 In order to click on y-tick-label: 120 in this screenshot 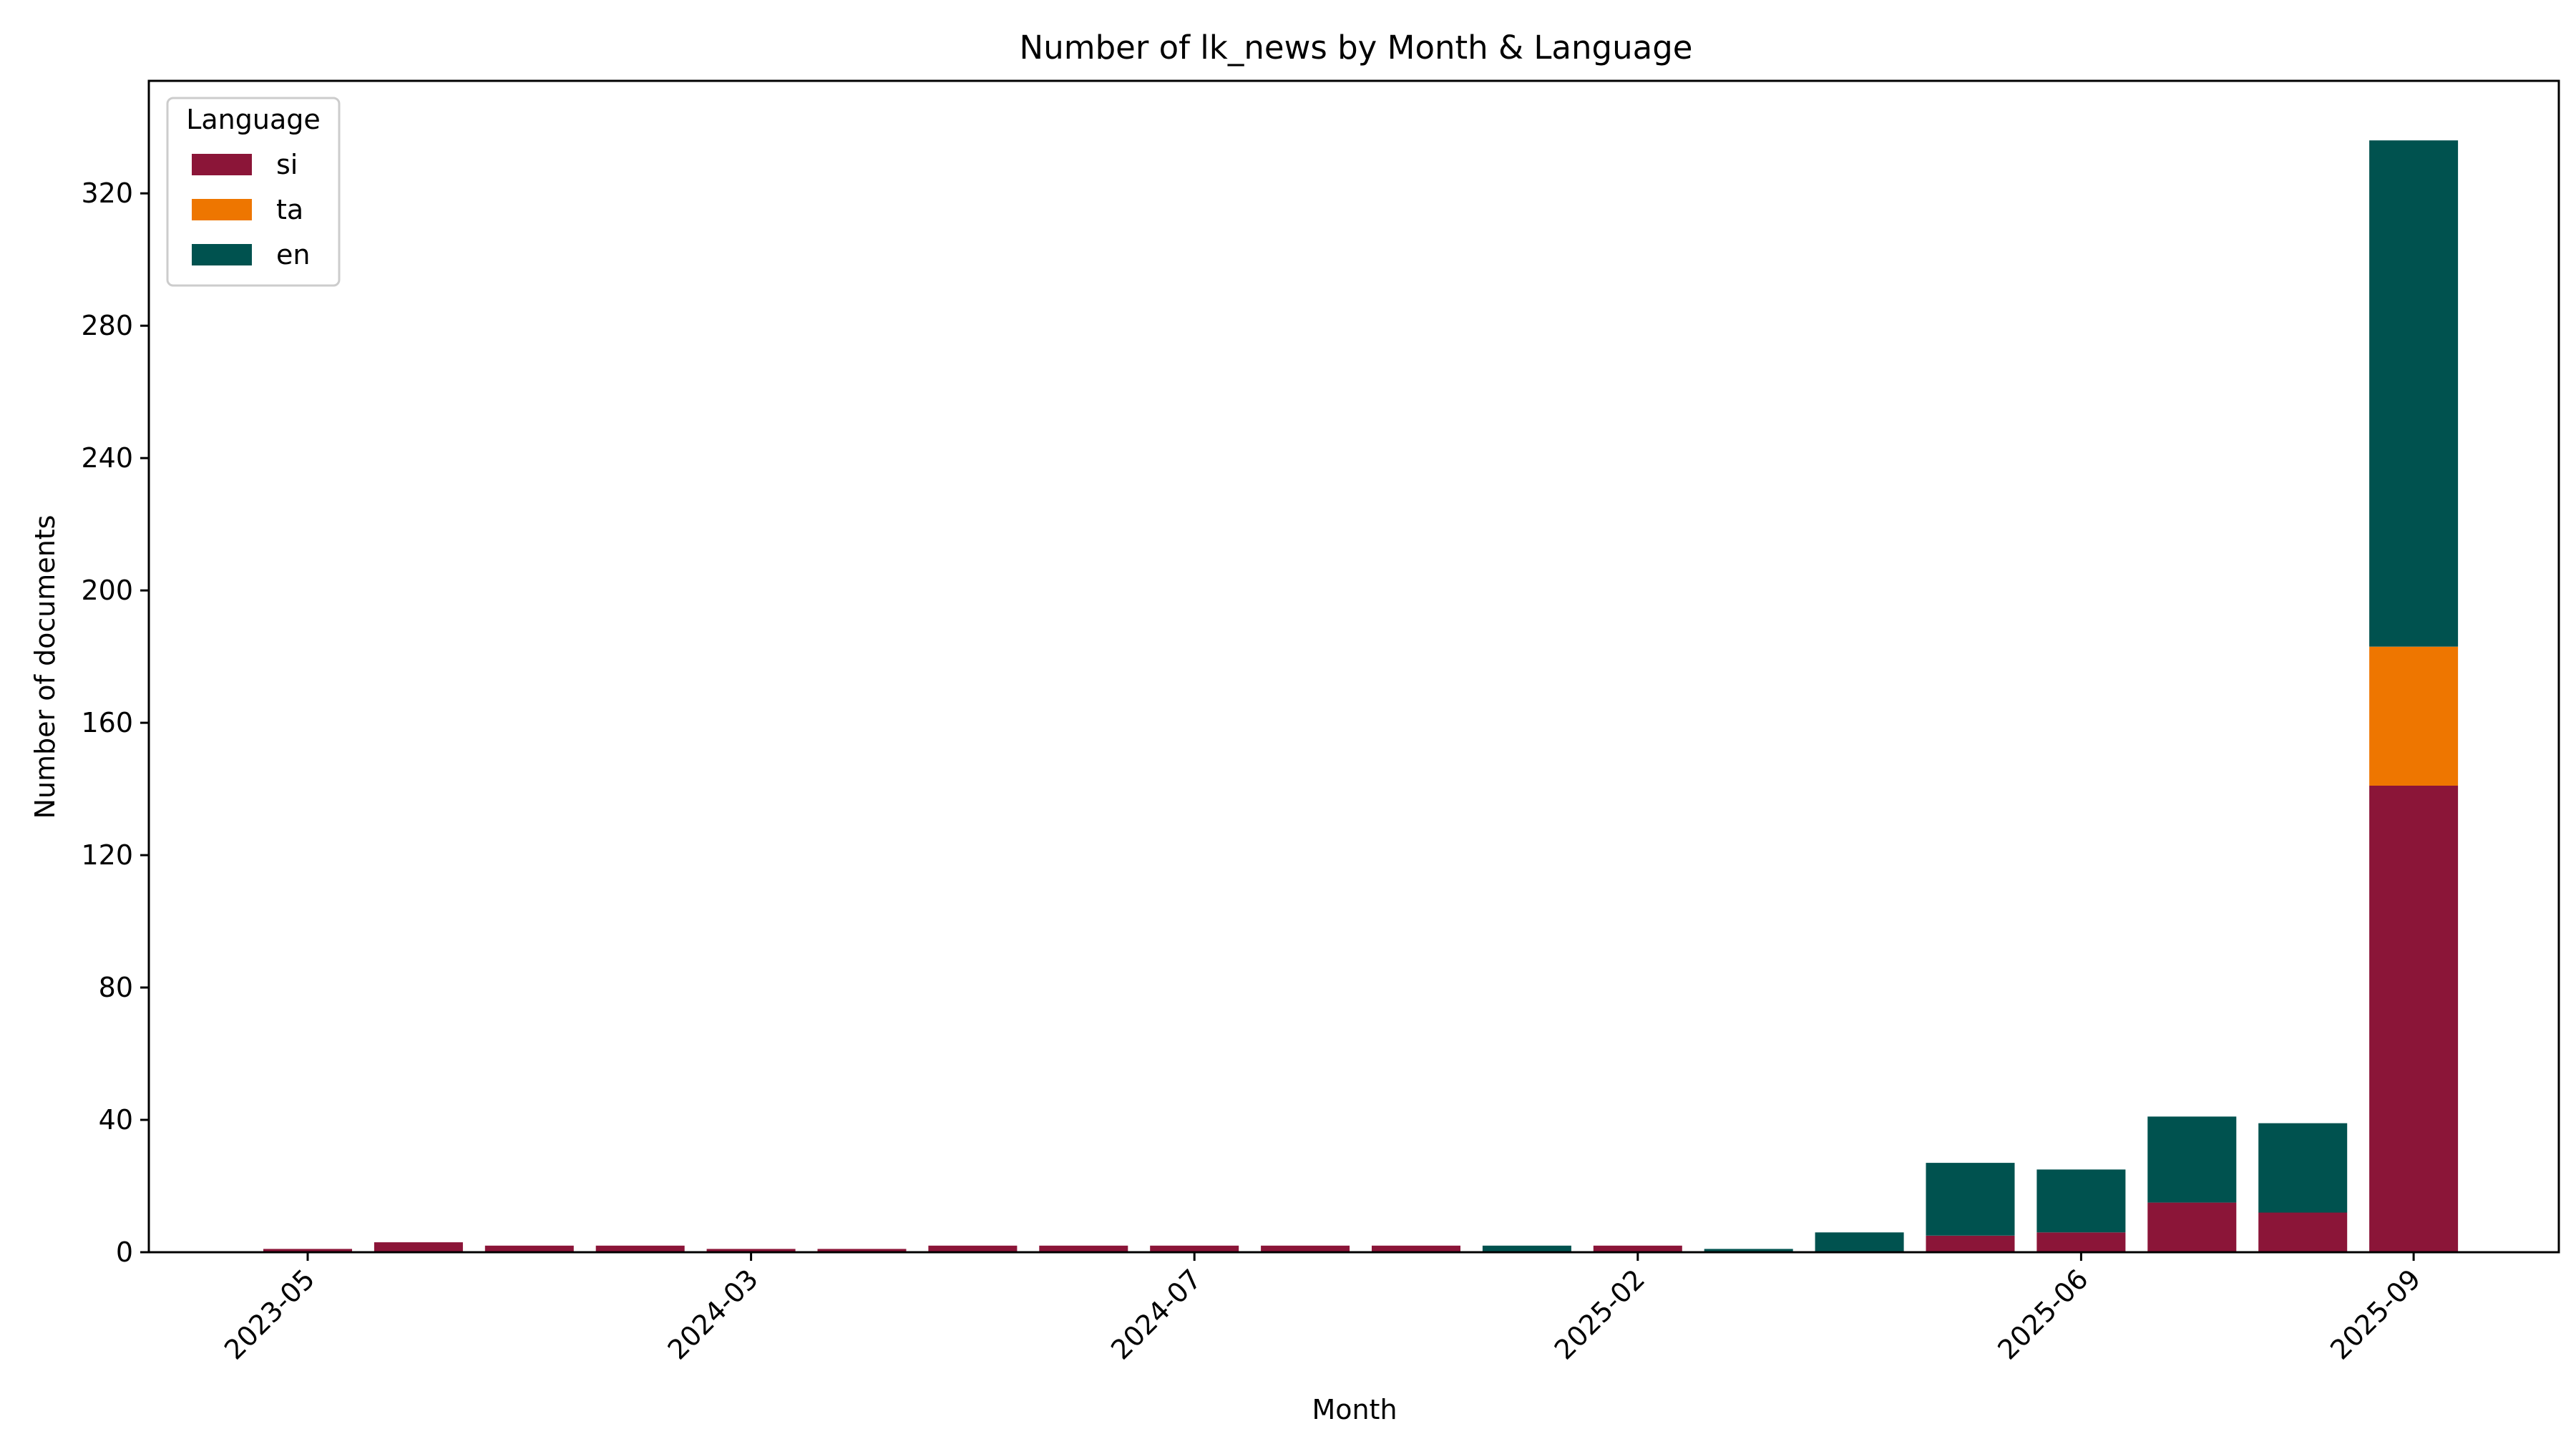, I will do `click(107, 855)`.